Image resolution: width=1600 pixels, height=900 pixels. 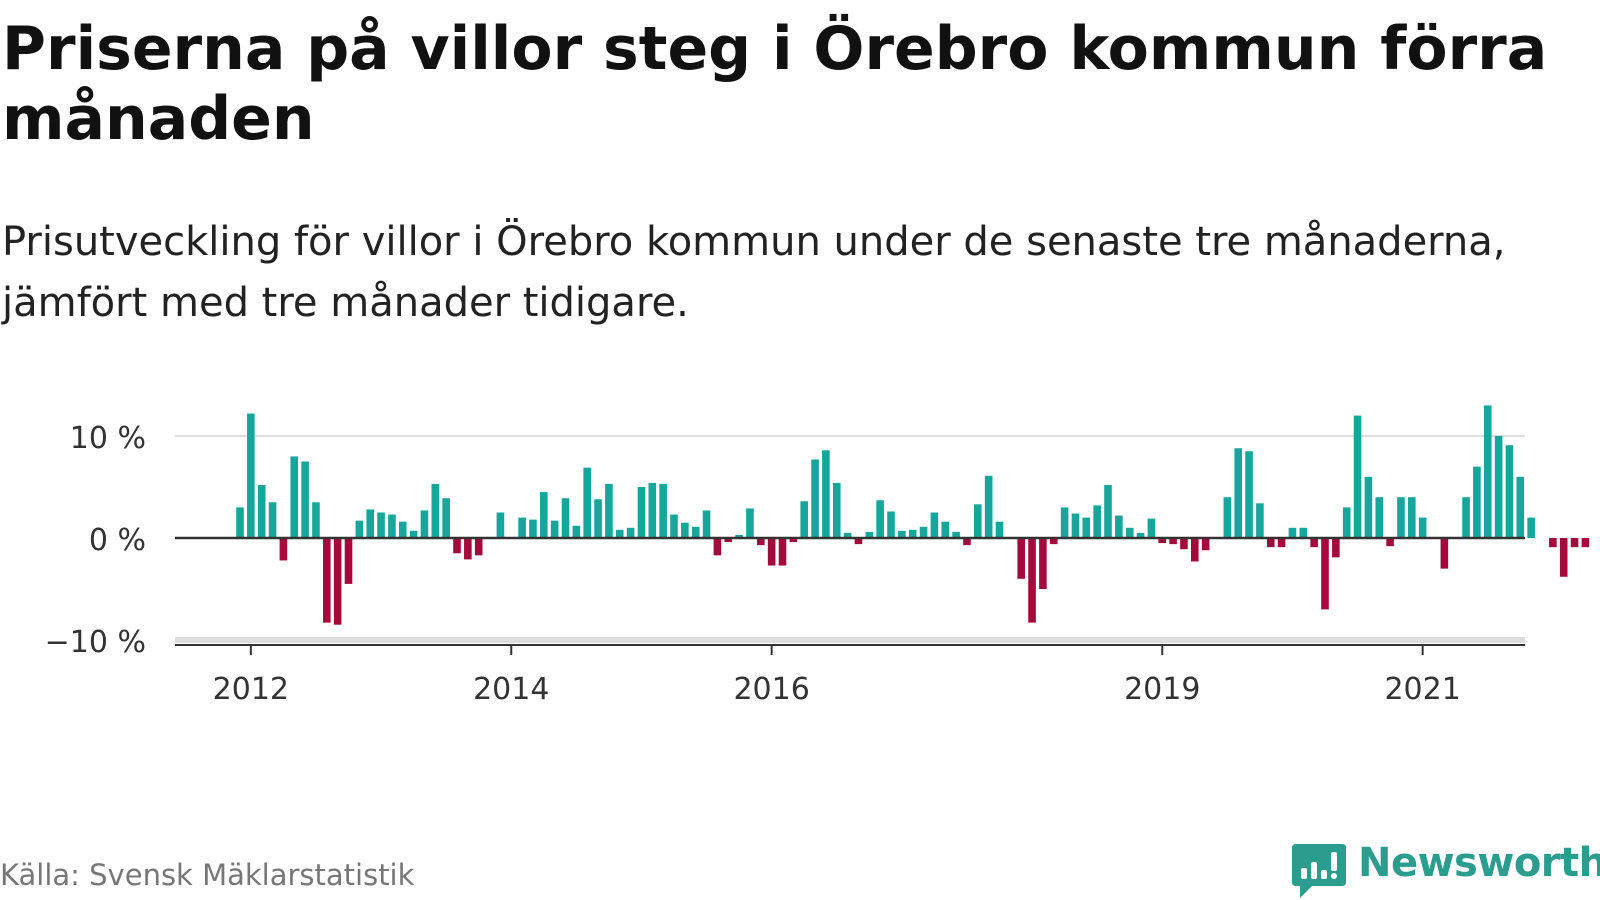 I want to click on x-tick-label: 2016, so click(x=771, y=689).